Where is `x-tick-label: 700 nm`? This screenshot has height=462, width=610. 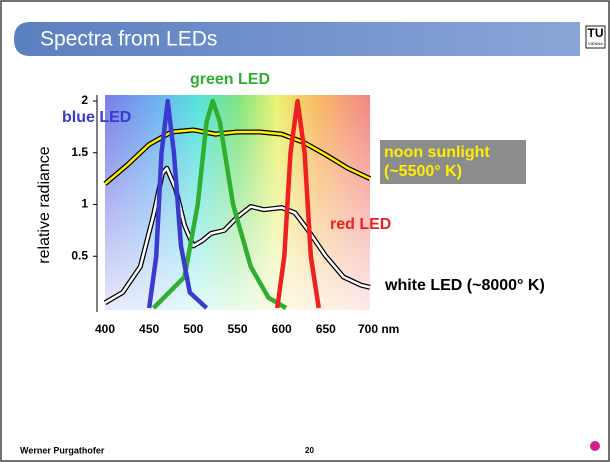 x-tick-label: 700 nm is located at coordinates (378, 329).